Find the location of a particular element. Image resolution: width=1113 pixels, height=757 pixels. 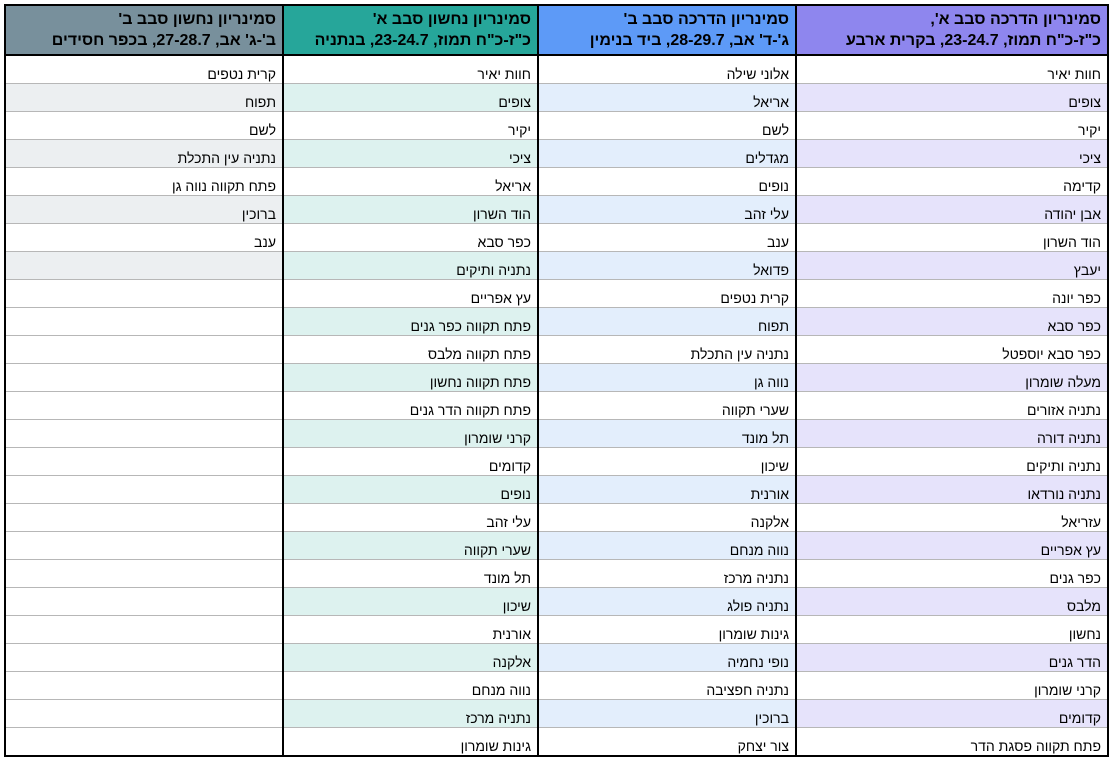

table-cell: פתח תקווה כפר גנים is located at coordinates (410, 321).